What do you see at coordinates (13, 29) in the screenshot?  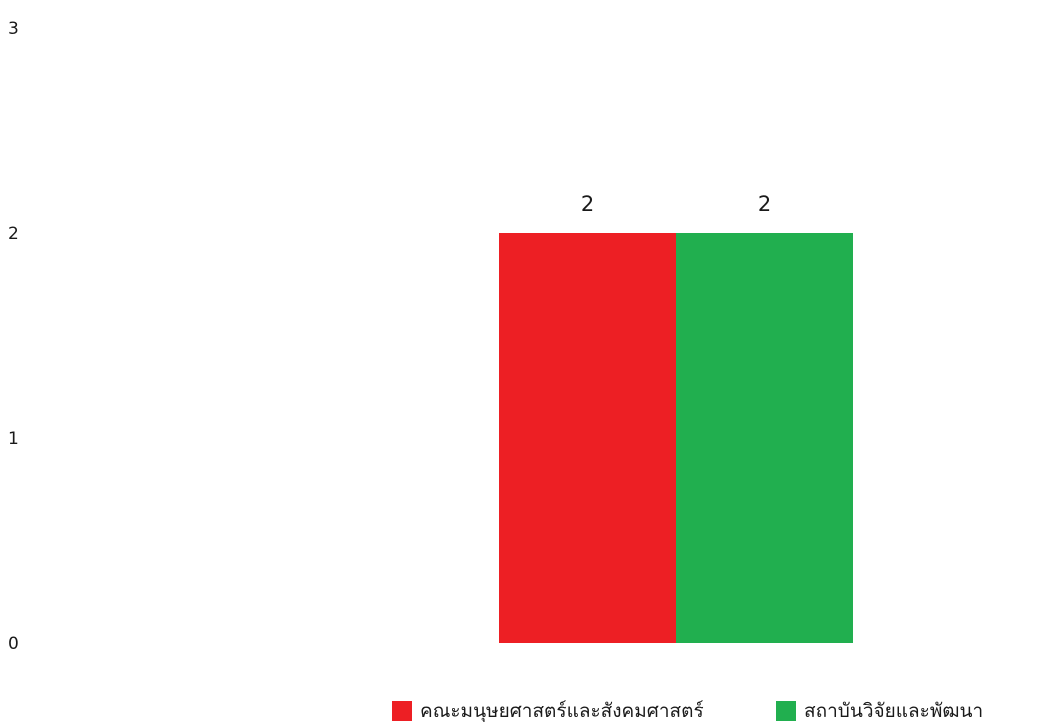 I see `y-tick-label: 3` at bounding box center [13, 29].